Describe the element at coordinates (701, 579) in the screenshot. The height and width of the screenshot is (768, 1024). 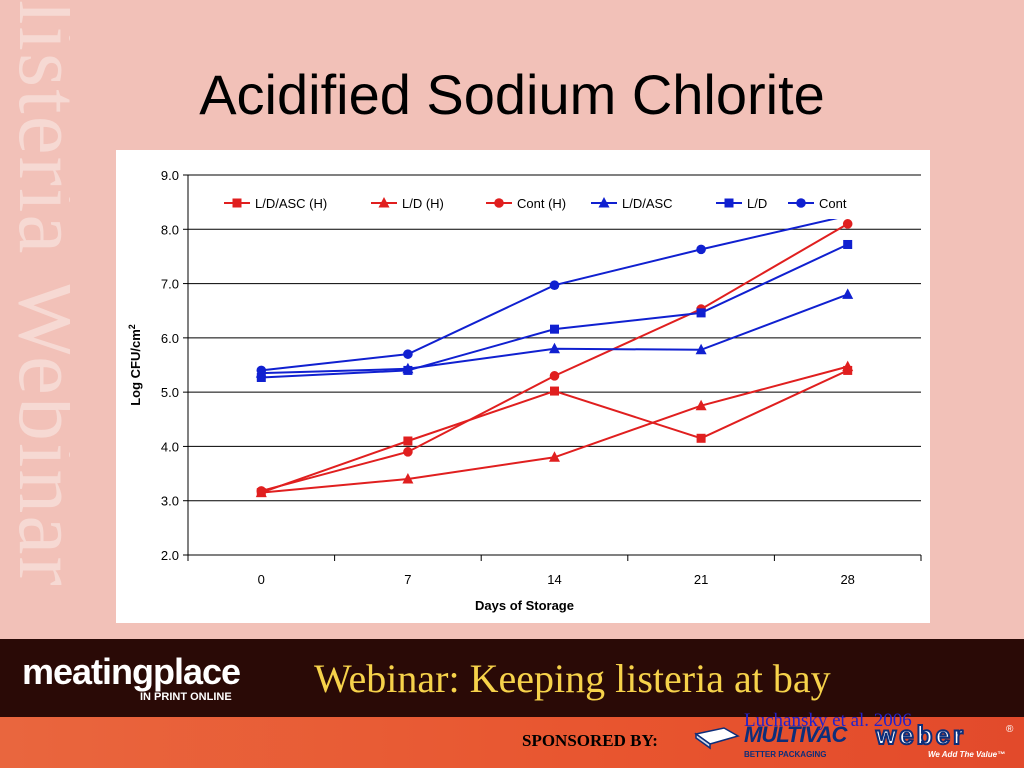
I see `x-tick-label: 21` at that location.